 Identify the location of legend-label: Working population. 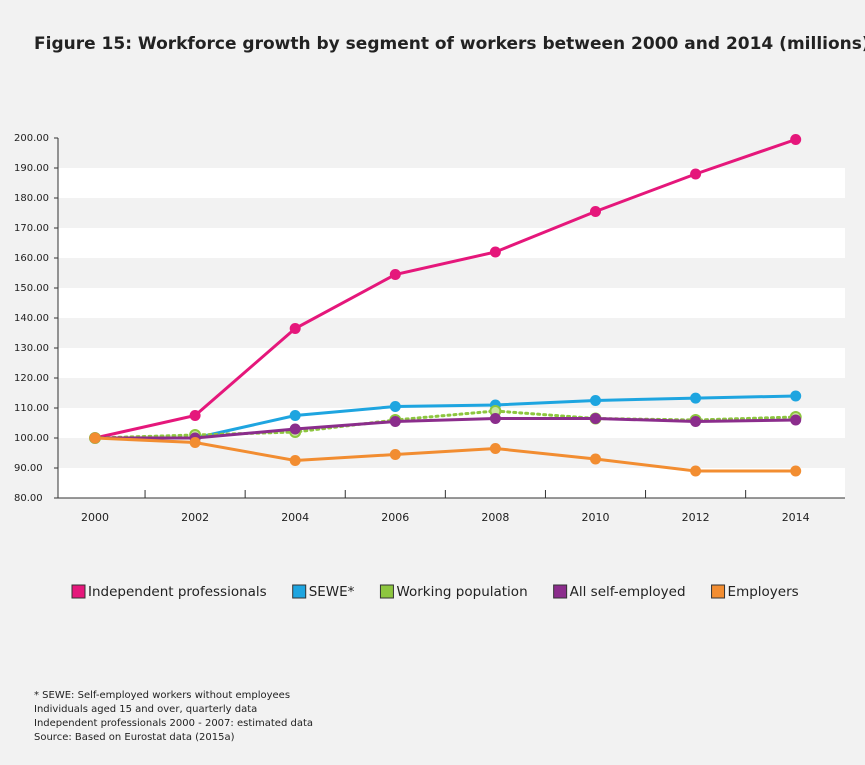
(461, 592).